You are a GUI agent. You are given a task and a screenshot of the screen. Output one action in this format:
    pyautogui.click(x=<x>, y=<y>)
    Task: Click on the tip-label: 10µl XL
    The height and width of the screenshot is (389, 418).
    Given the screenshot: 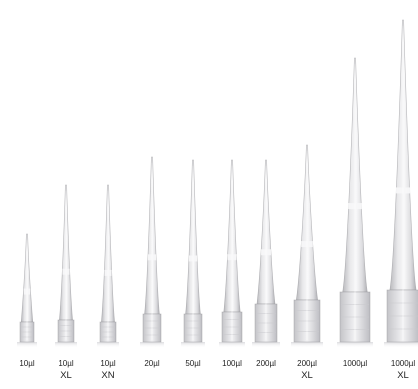 What is the action you would take?
    pyautogui.click(x=66, y=369)
    